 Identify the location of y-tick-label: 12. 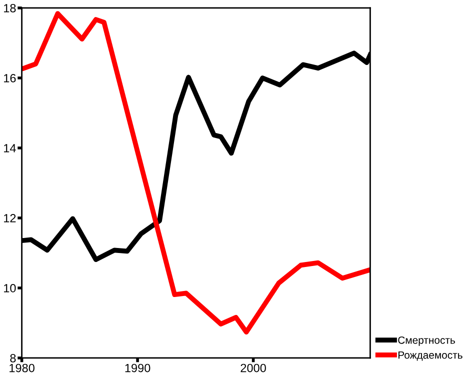
(10, 218).